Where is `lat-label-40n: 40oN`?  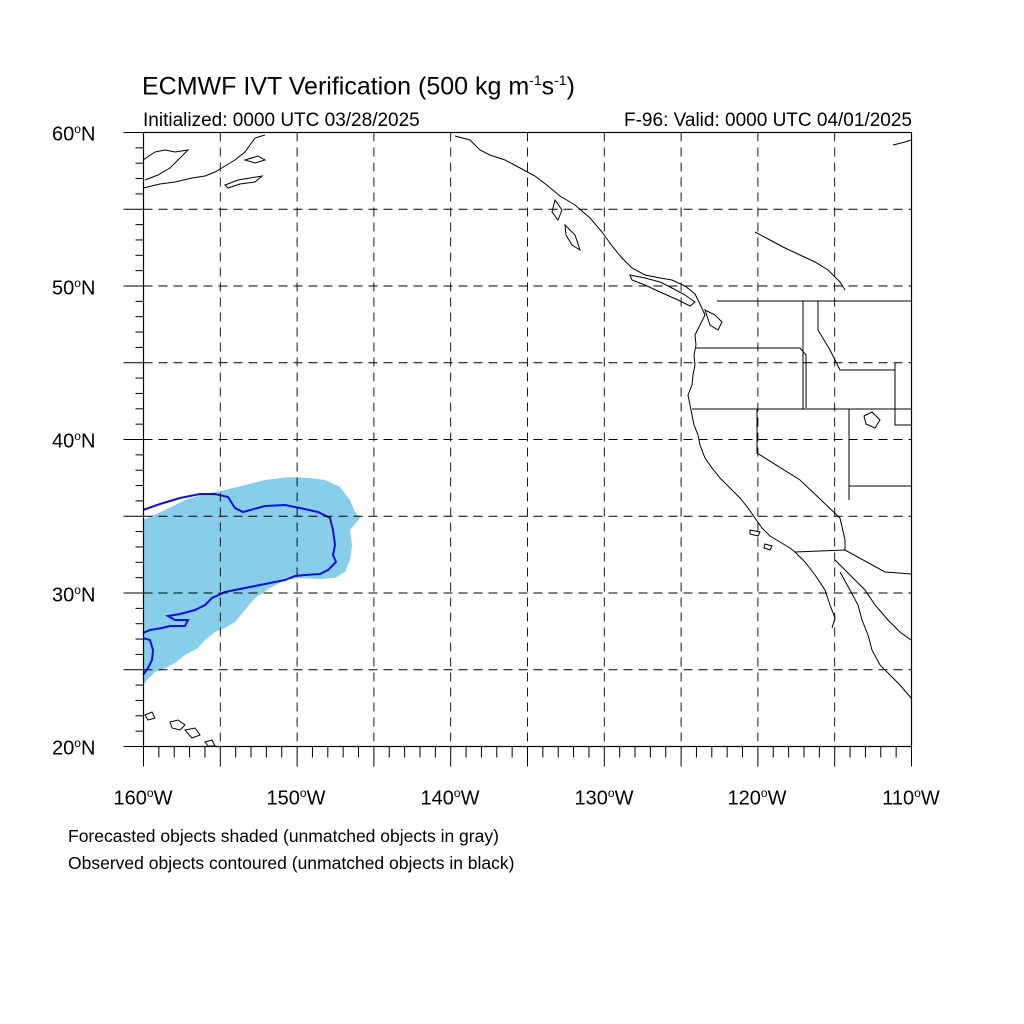 lat-label-40n: 40oN is located at coordinates (74, 441).